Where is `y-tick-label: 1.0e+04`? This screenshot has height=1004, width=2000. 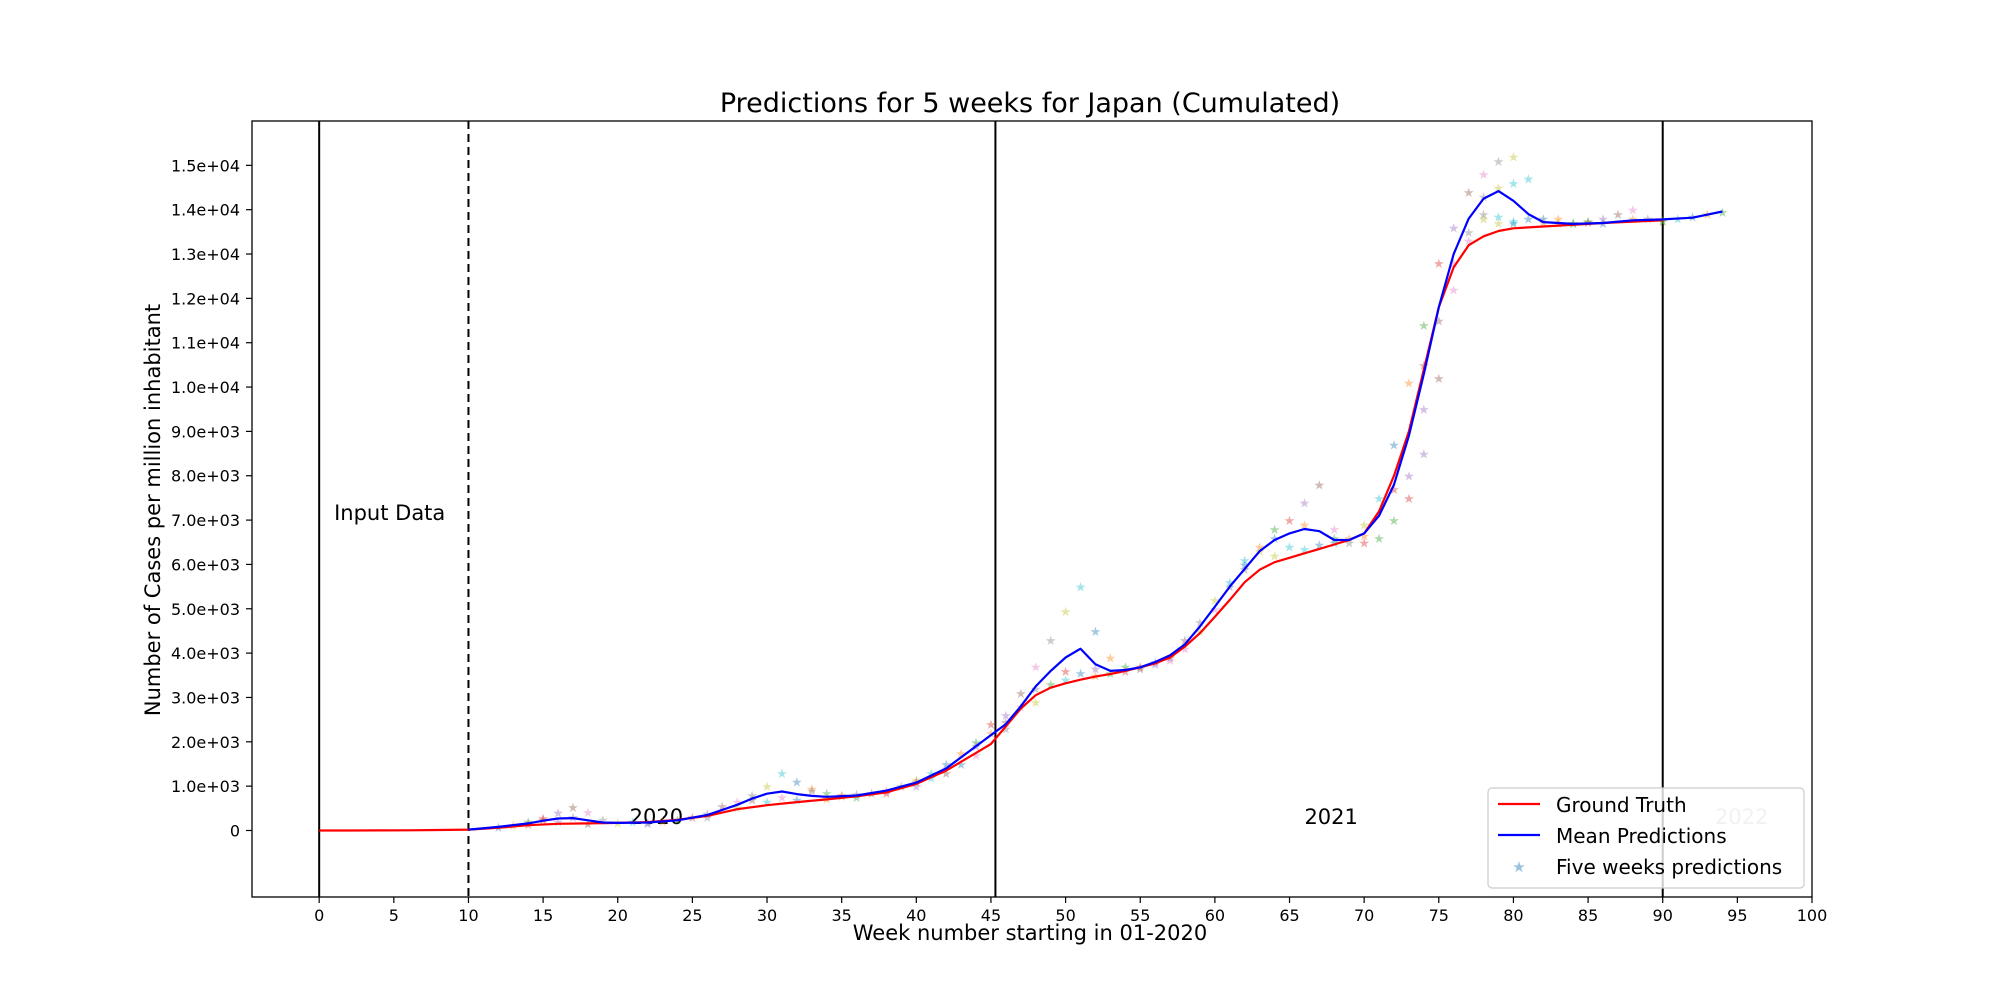
y-tick-label: 1.0e+04 is located at coordinates (205, 387).